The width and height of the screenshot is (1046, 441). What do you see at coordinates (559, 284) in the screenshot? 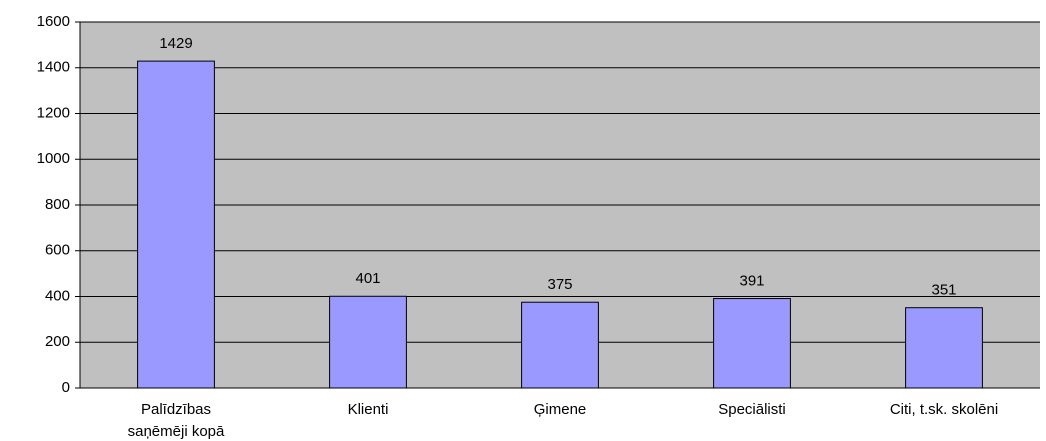
I see `data-label: 375` at bounding box center [559, 284].